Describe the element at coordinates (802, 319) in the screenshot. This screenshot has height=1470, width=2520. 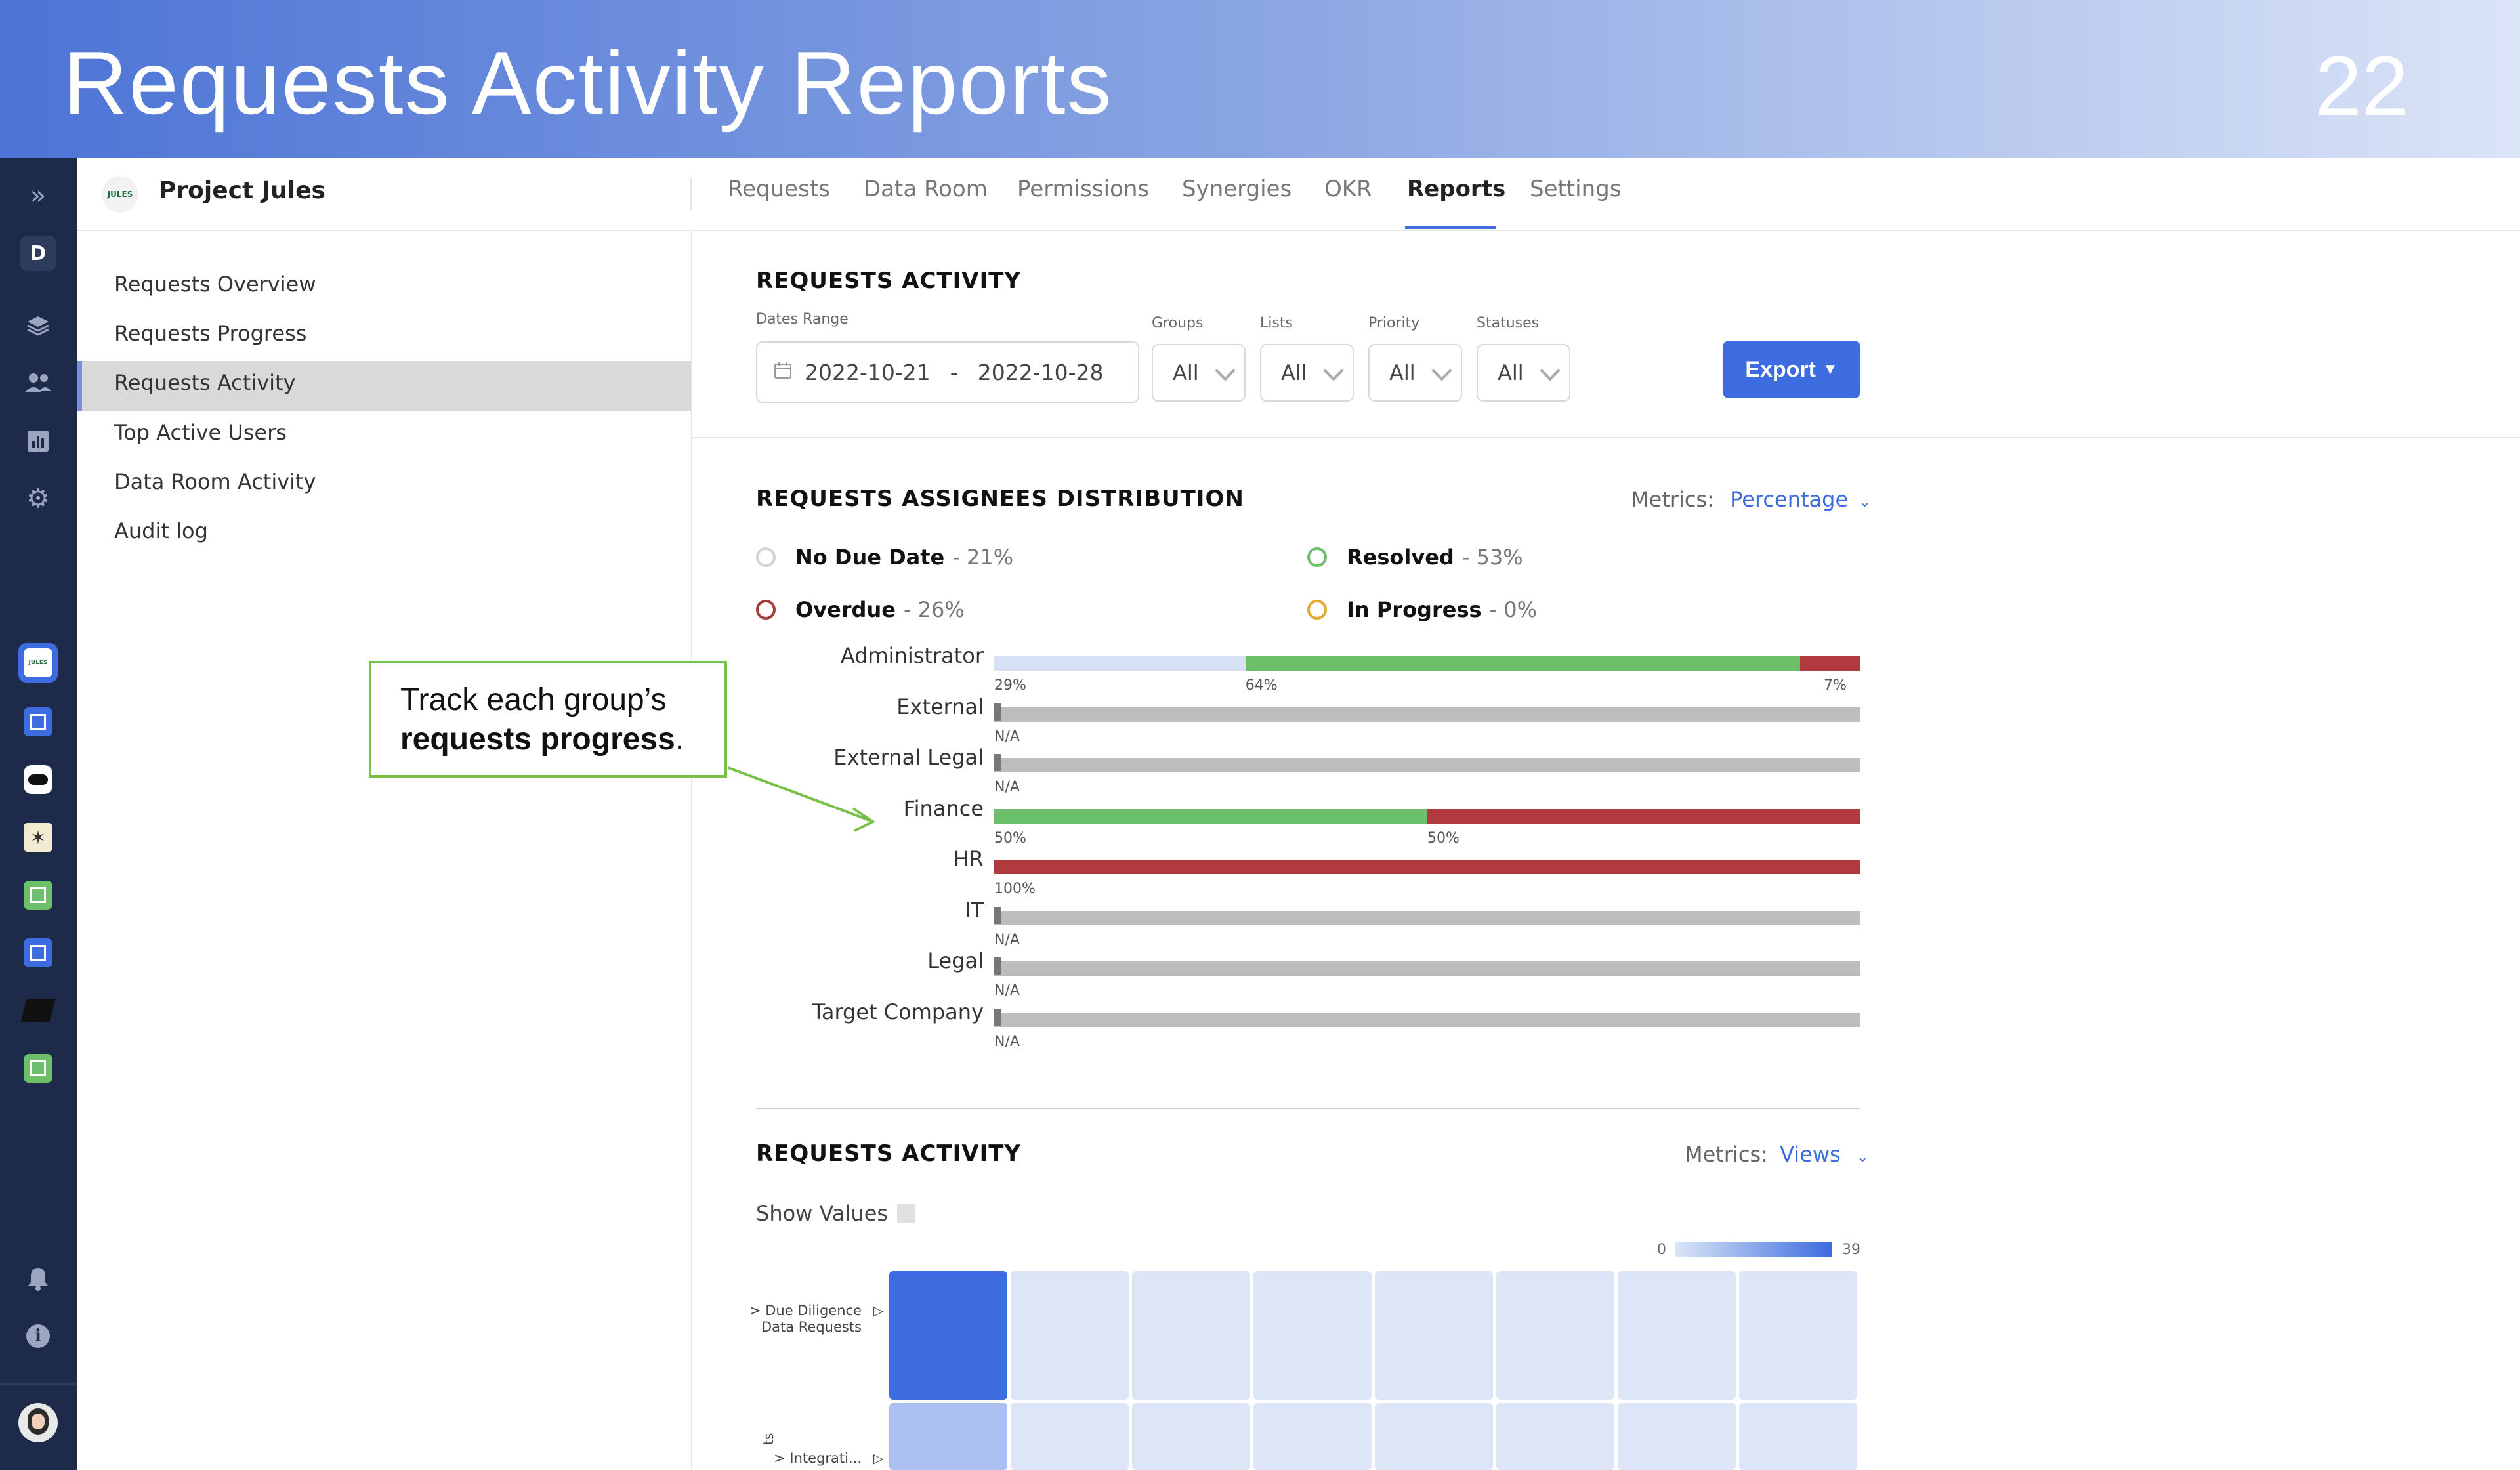
I see `dates-range-label: Dates Range` at that location.